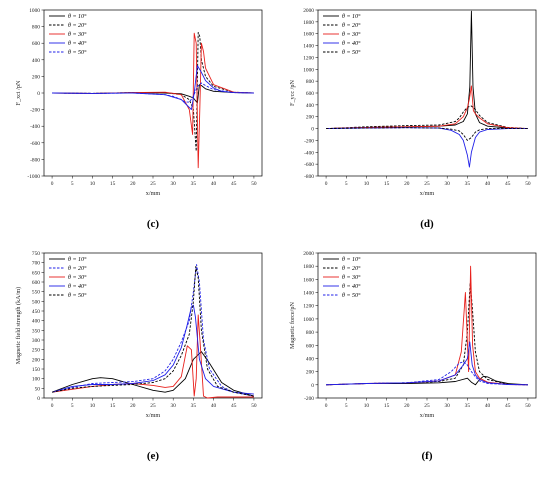 The height and width of the screenshot is (479, 550). What do you see at coordinates (309, 153) in the screenshot?
I see `y-tick-label: -400` at bounding box center [309, 153].